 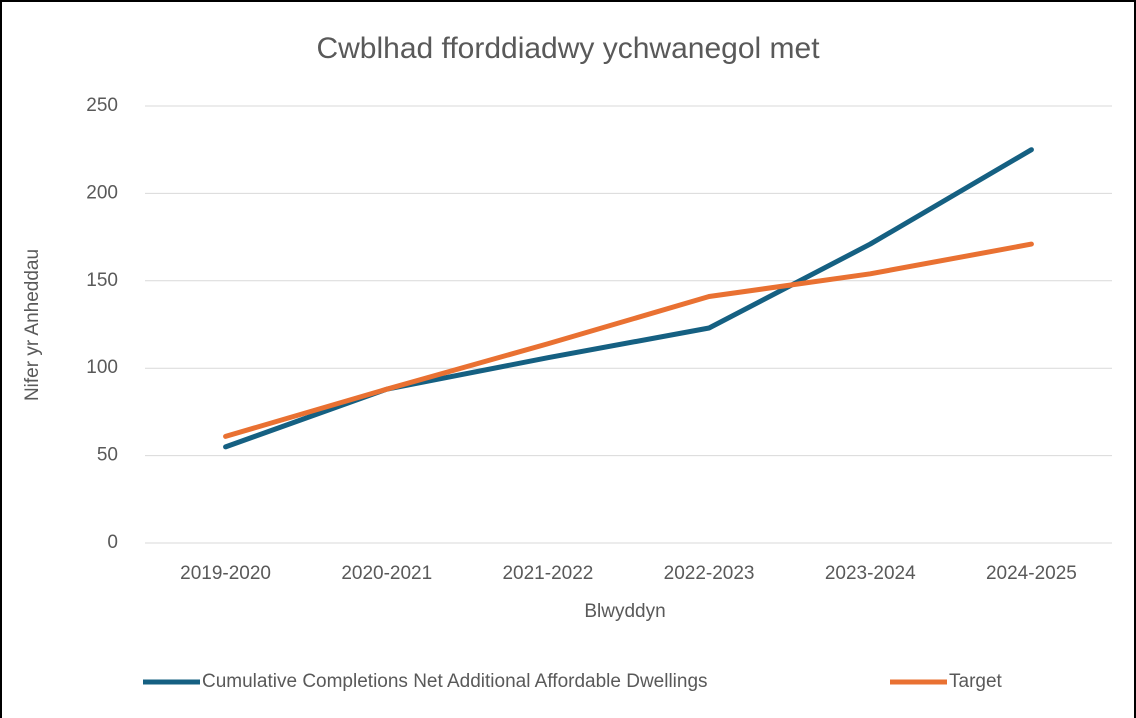 What do you see at coordinates (102, 192) in the screenshot?
I see `y-tick-label: 200` at bounding box center [102, 192].